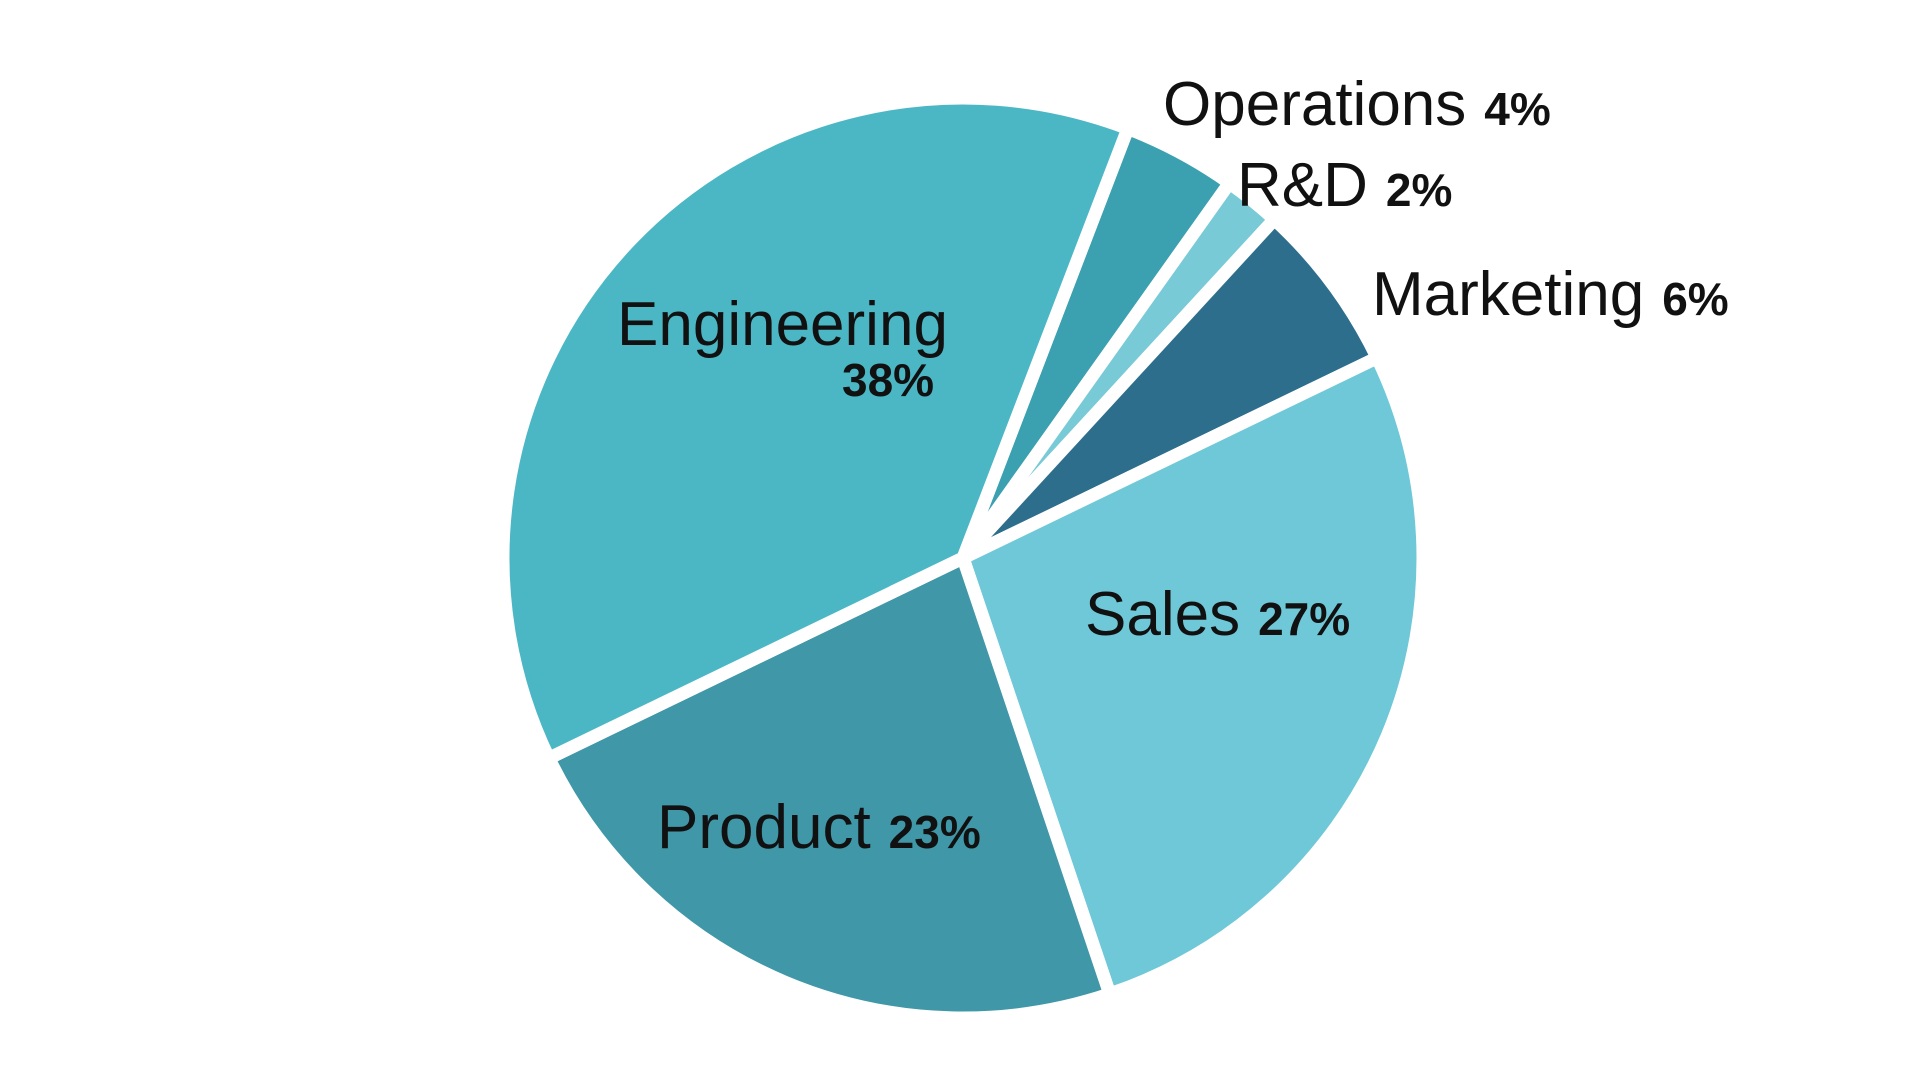  Describe the element at coordinates (1550, 294) in the screenshot. I see `slice-label-marketing: Marketing 6%` at that location.